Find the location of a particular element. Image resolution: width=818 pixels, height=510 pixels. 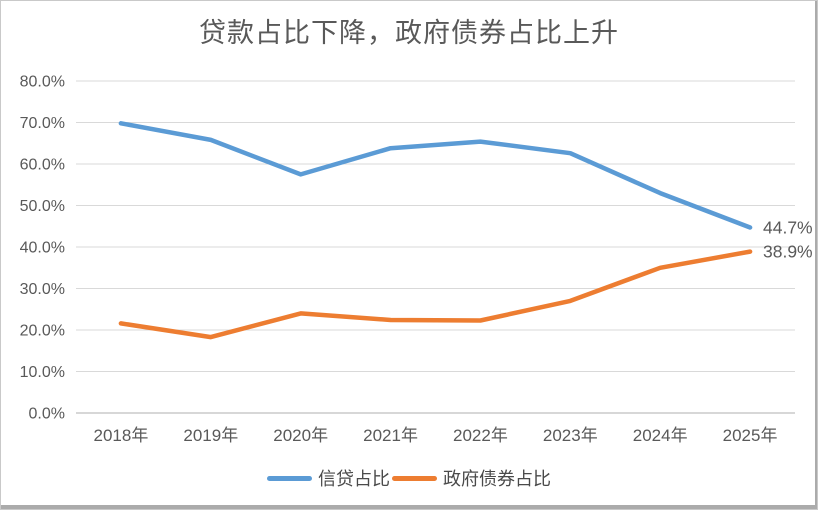

chart-title: 贷款占比下降，政府债券占比上升 is located at coordinates (409, 33).